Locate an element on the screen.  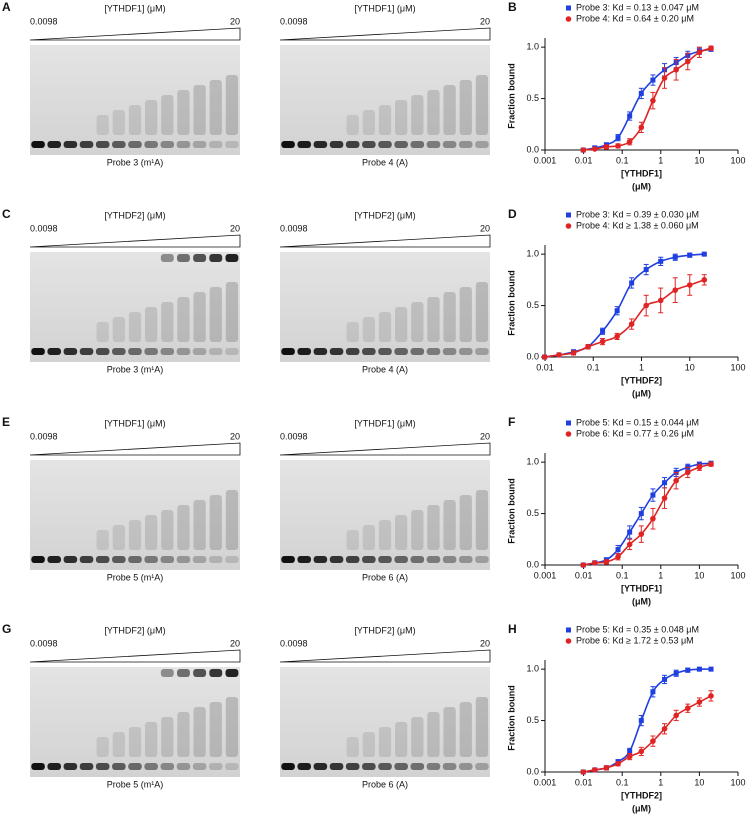
x-tick-label: 1 is located at coordinates (660, 160).